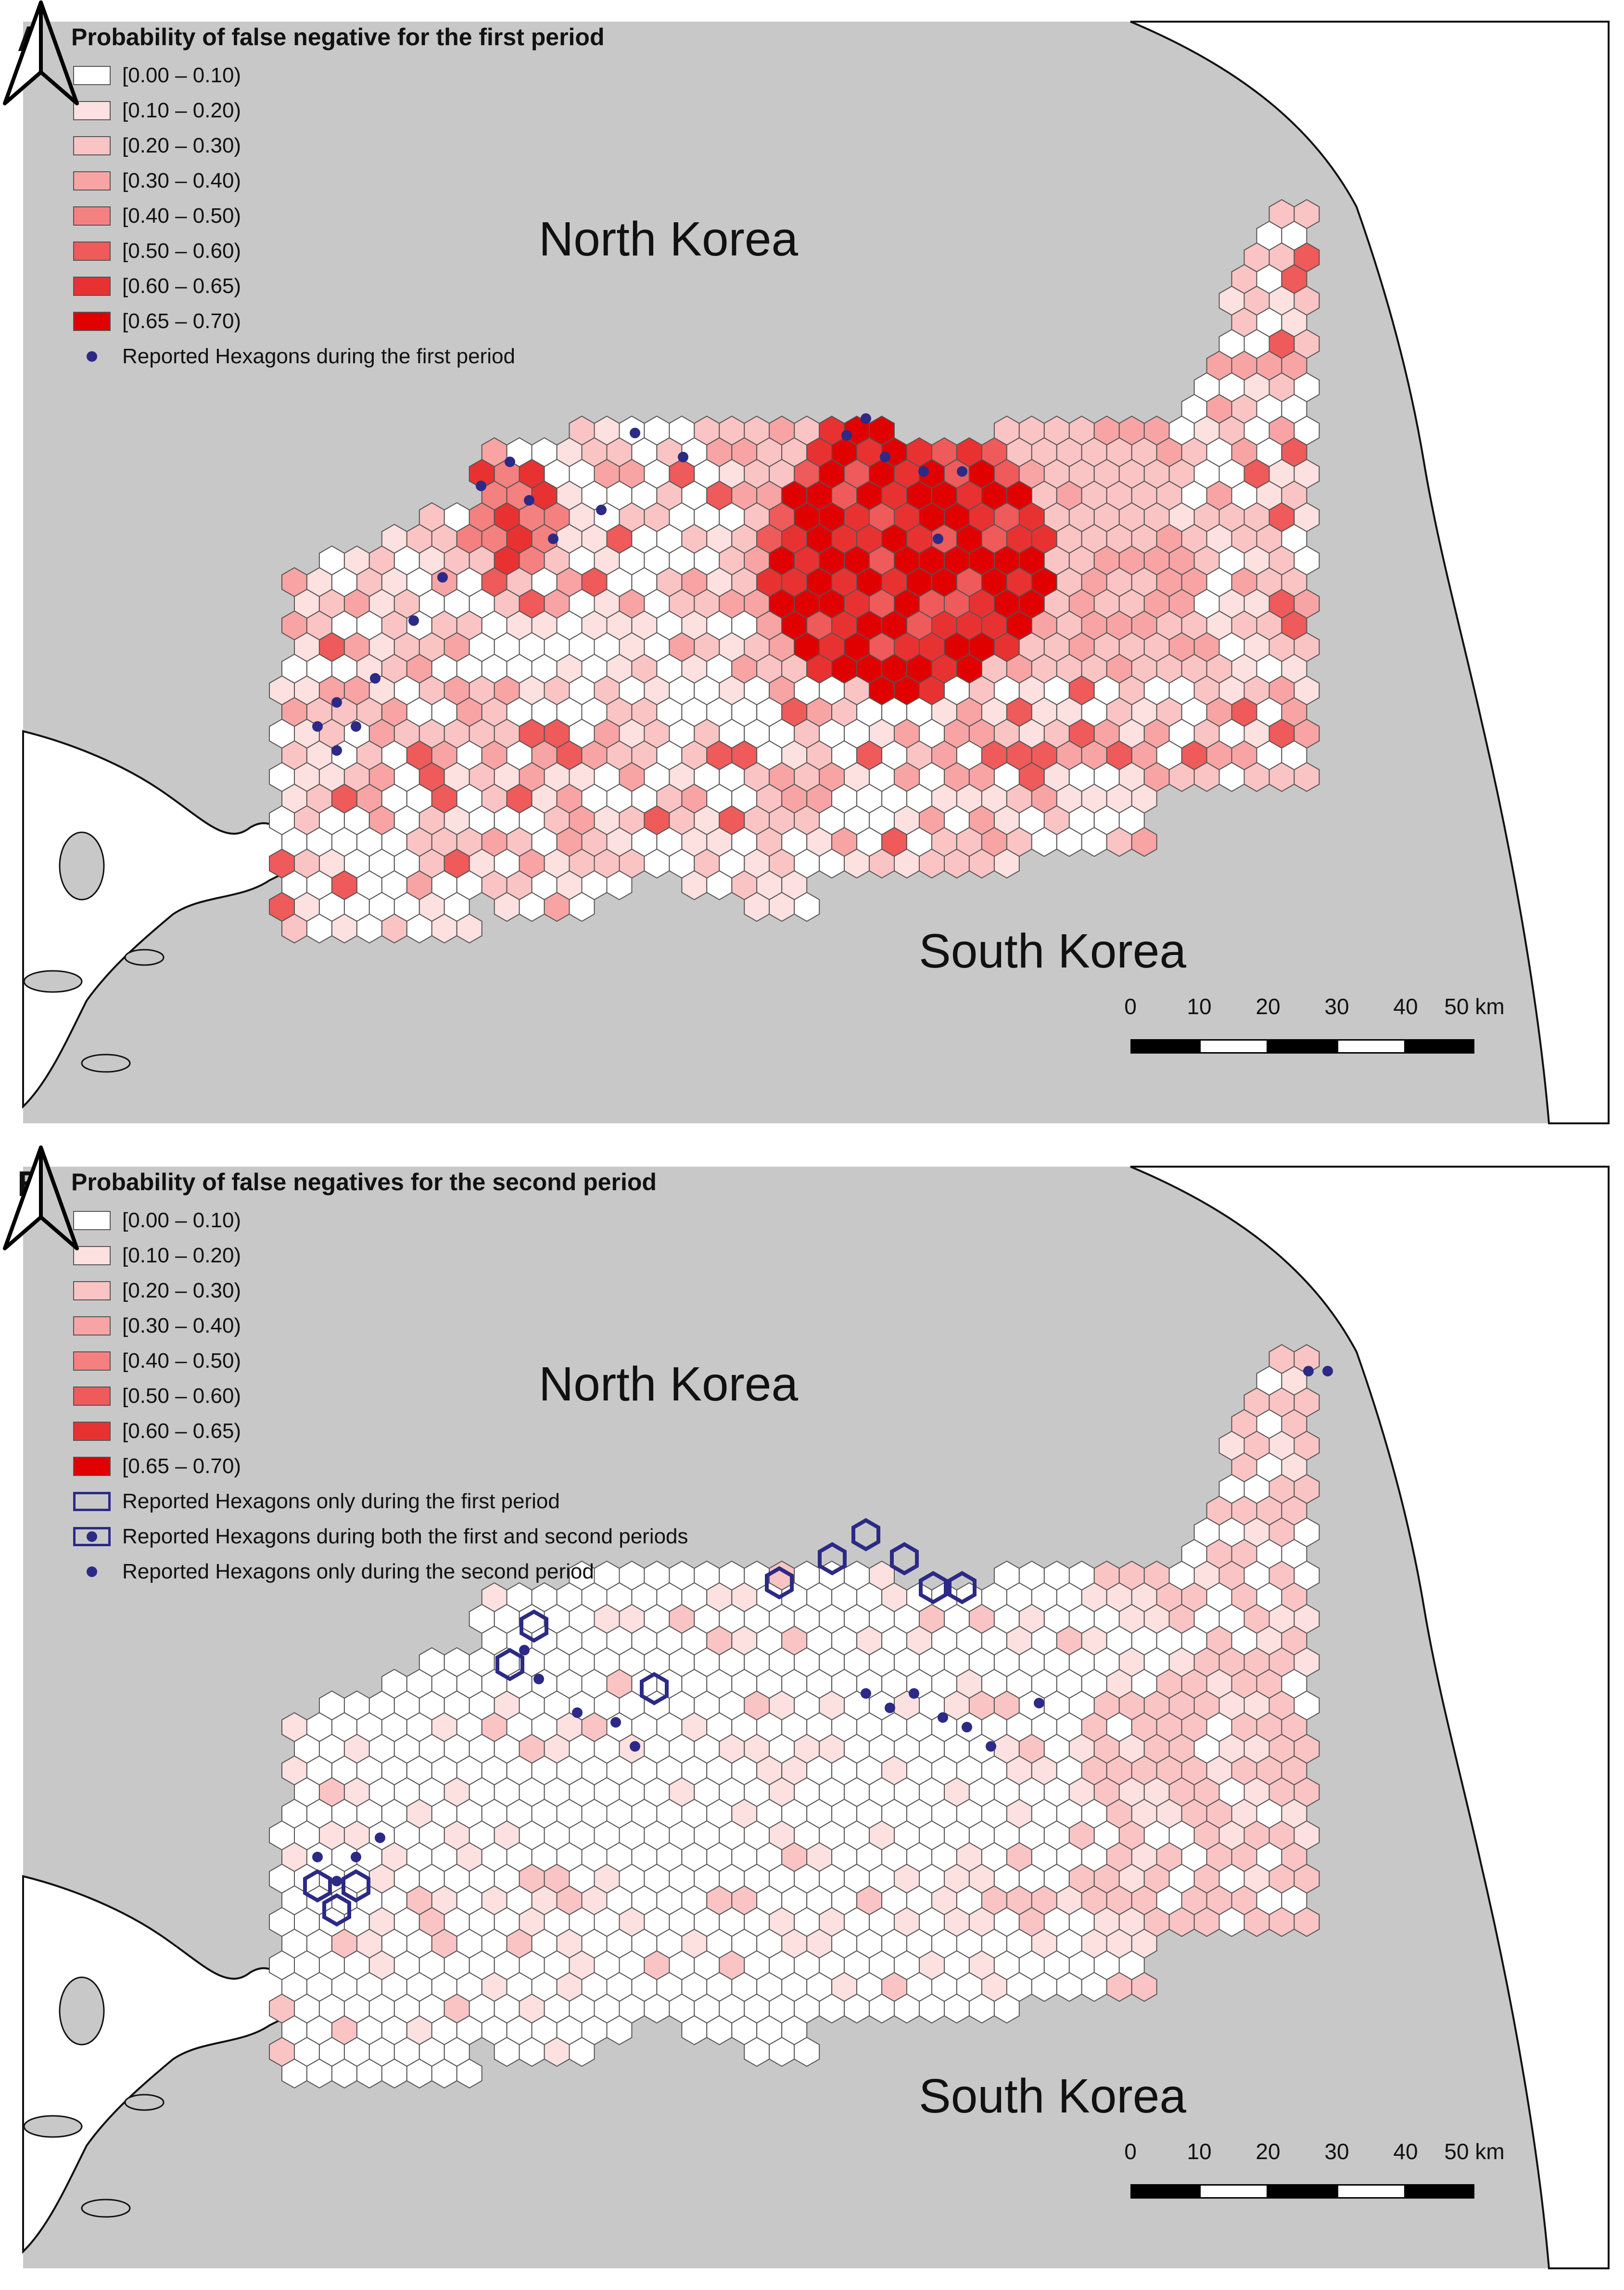 The width and height of the screenshot is (1624, 2290). I want to click on scale-tick-label: 0, so click(1130, 2151).